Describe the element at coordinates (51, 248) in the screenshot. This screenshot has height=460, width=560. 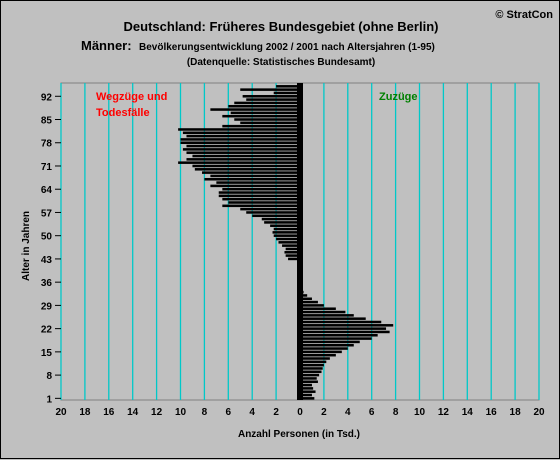
I see `y-tick-labels: 1 8 15 22 29 36 43 50 57 64 71 78 85 92` at that location.